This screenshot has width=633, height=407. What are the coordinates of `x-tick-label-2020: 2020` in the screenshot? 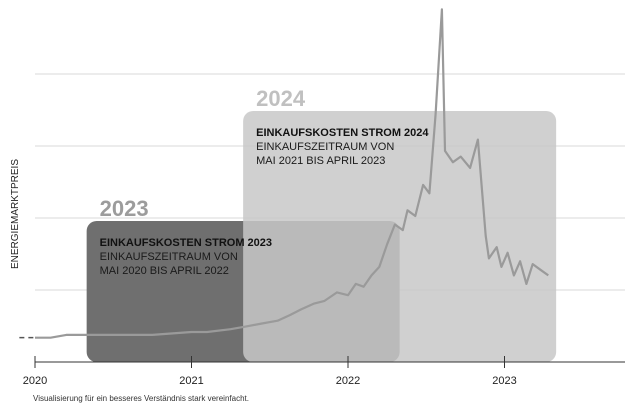 It's located at (35, 381).